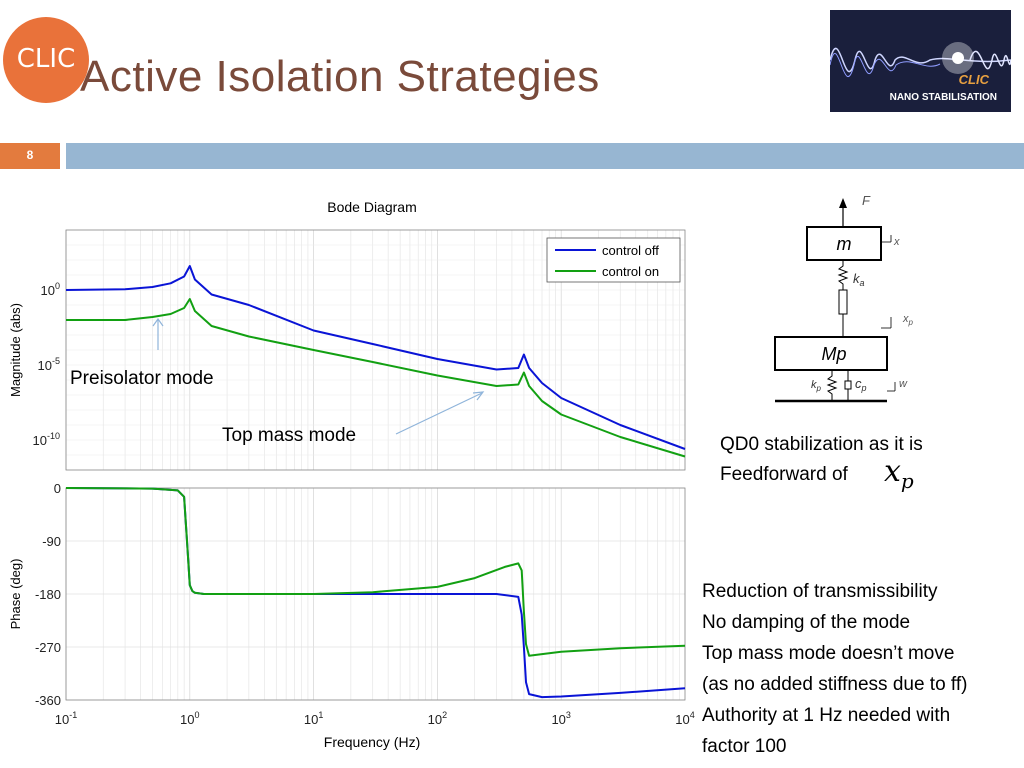 The height and width of the screenshot is (768, 1024). Describe the element at coordinates (820, 591) in the screenshot. I see `conclusion-line: Reduction of transmissibility` at that location.